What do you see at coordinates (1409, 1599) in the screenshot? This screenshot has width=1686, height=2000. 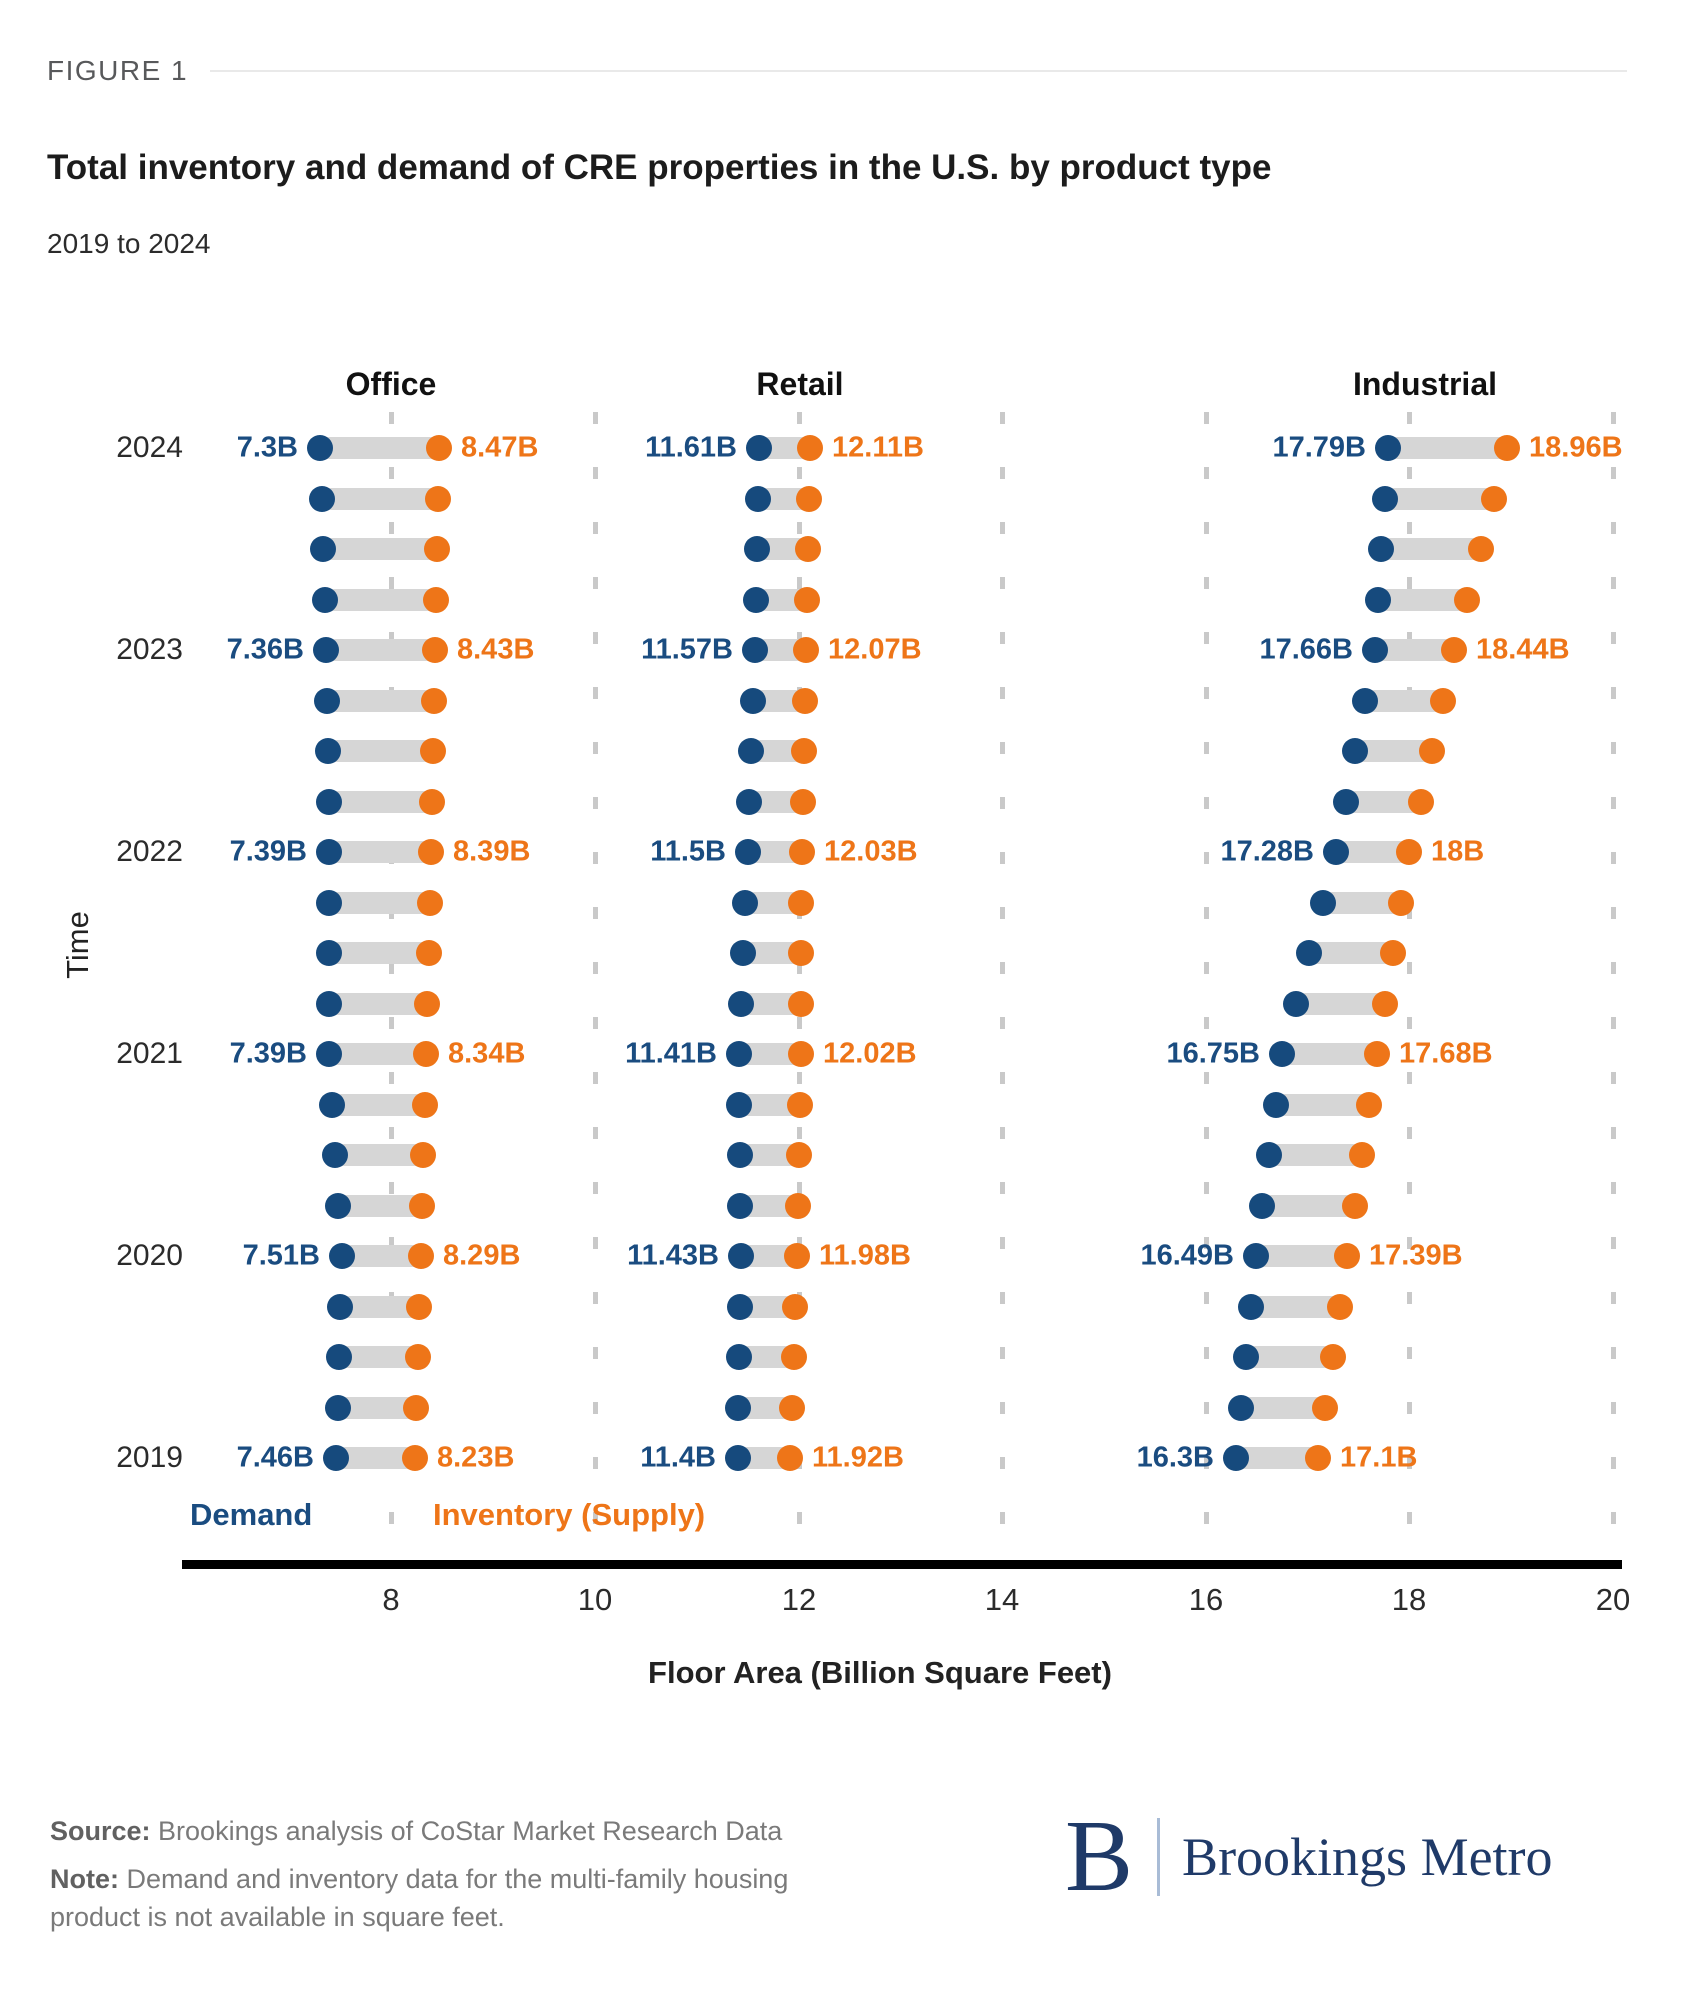 I see `x-tick-18: 18` at bounding box center [1409, 1599].